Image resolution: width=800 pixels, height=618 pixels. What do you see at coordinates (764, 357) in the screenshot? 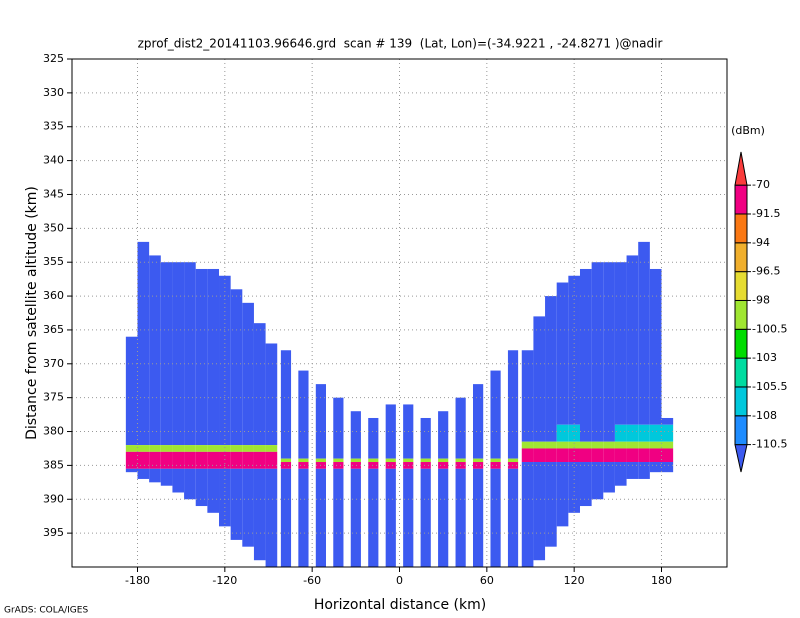
I see `colorbar-tick-label: -103` at bounding box center [764, 357].